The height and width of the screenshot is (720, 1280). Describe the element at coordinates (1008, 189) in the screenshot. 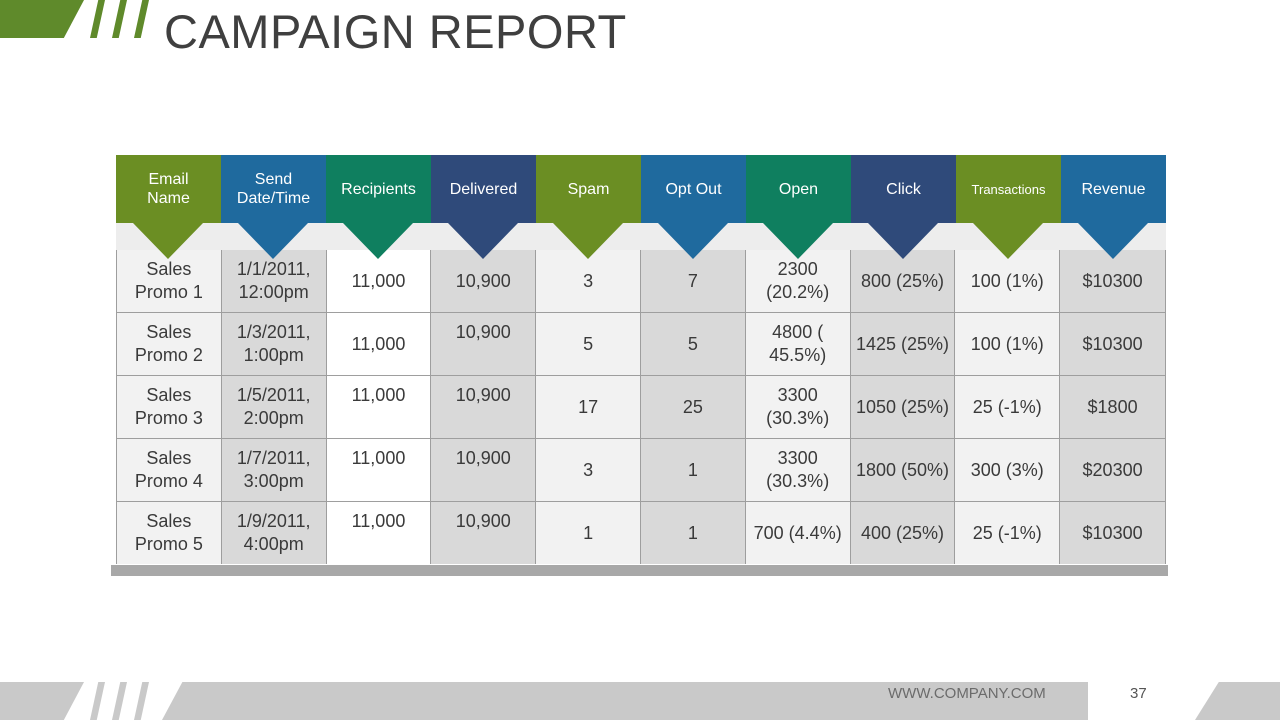

I see `column-header-label: Transactions` at that location.